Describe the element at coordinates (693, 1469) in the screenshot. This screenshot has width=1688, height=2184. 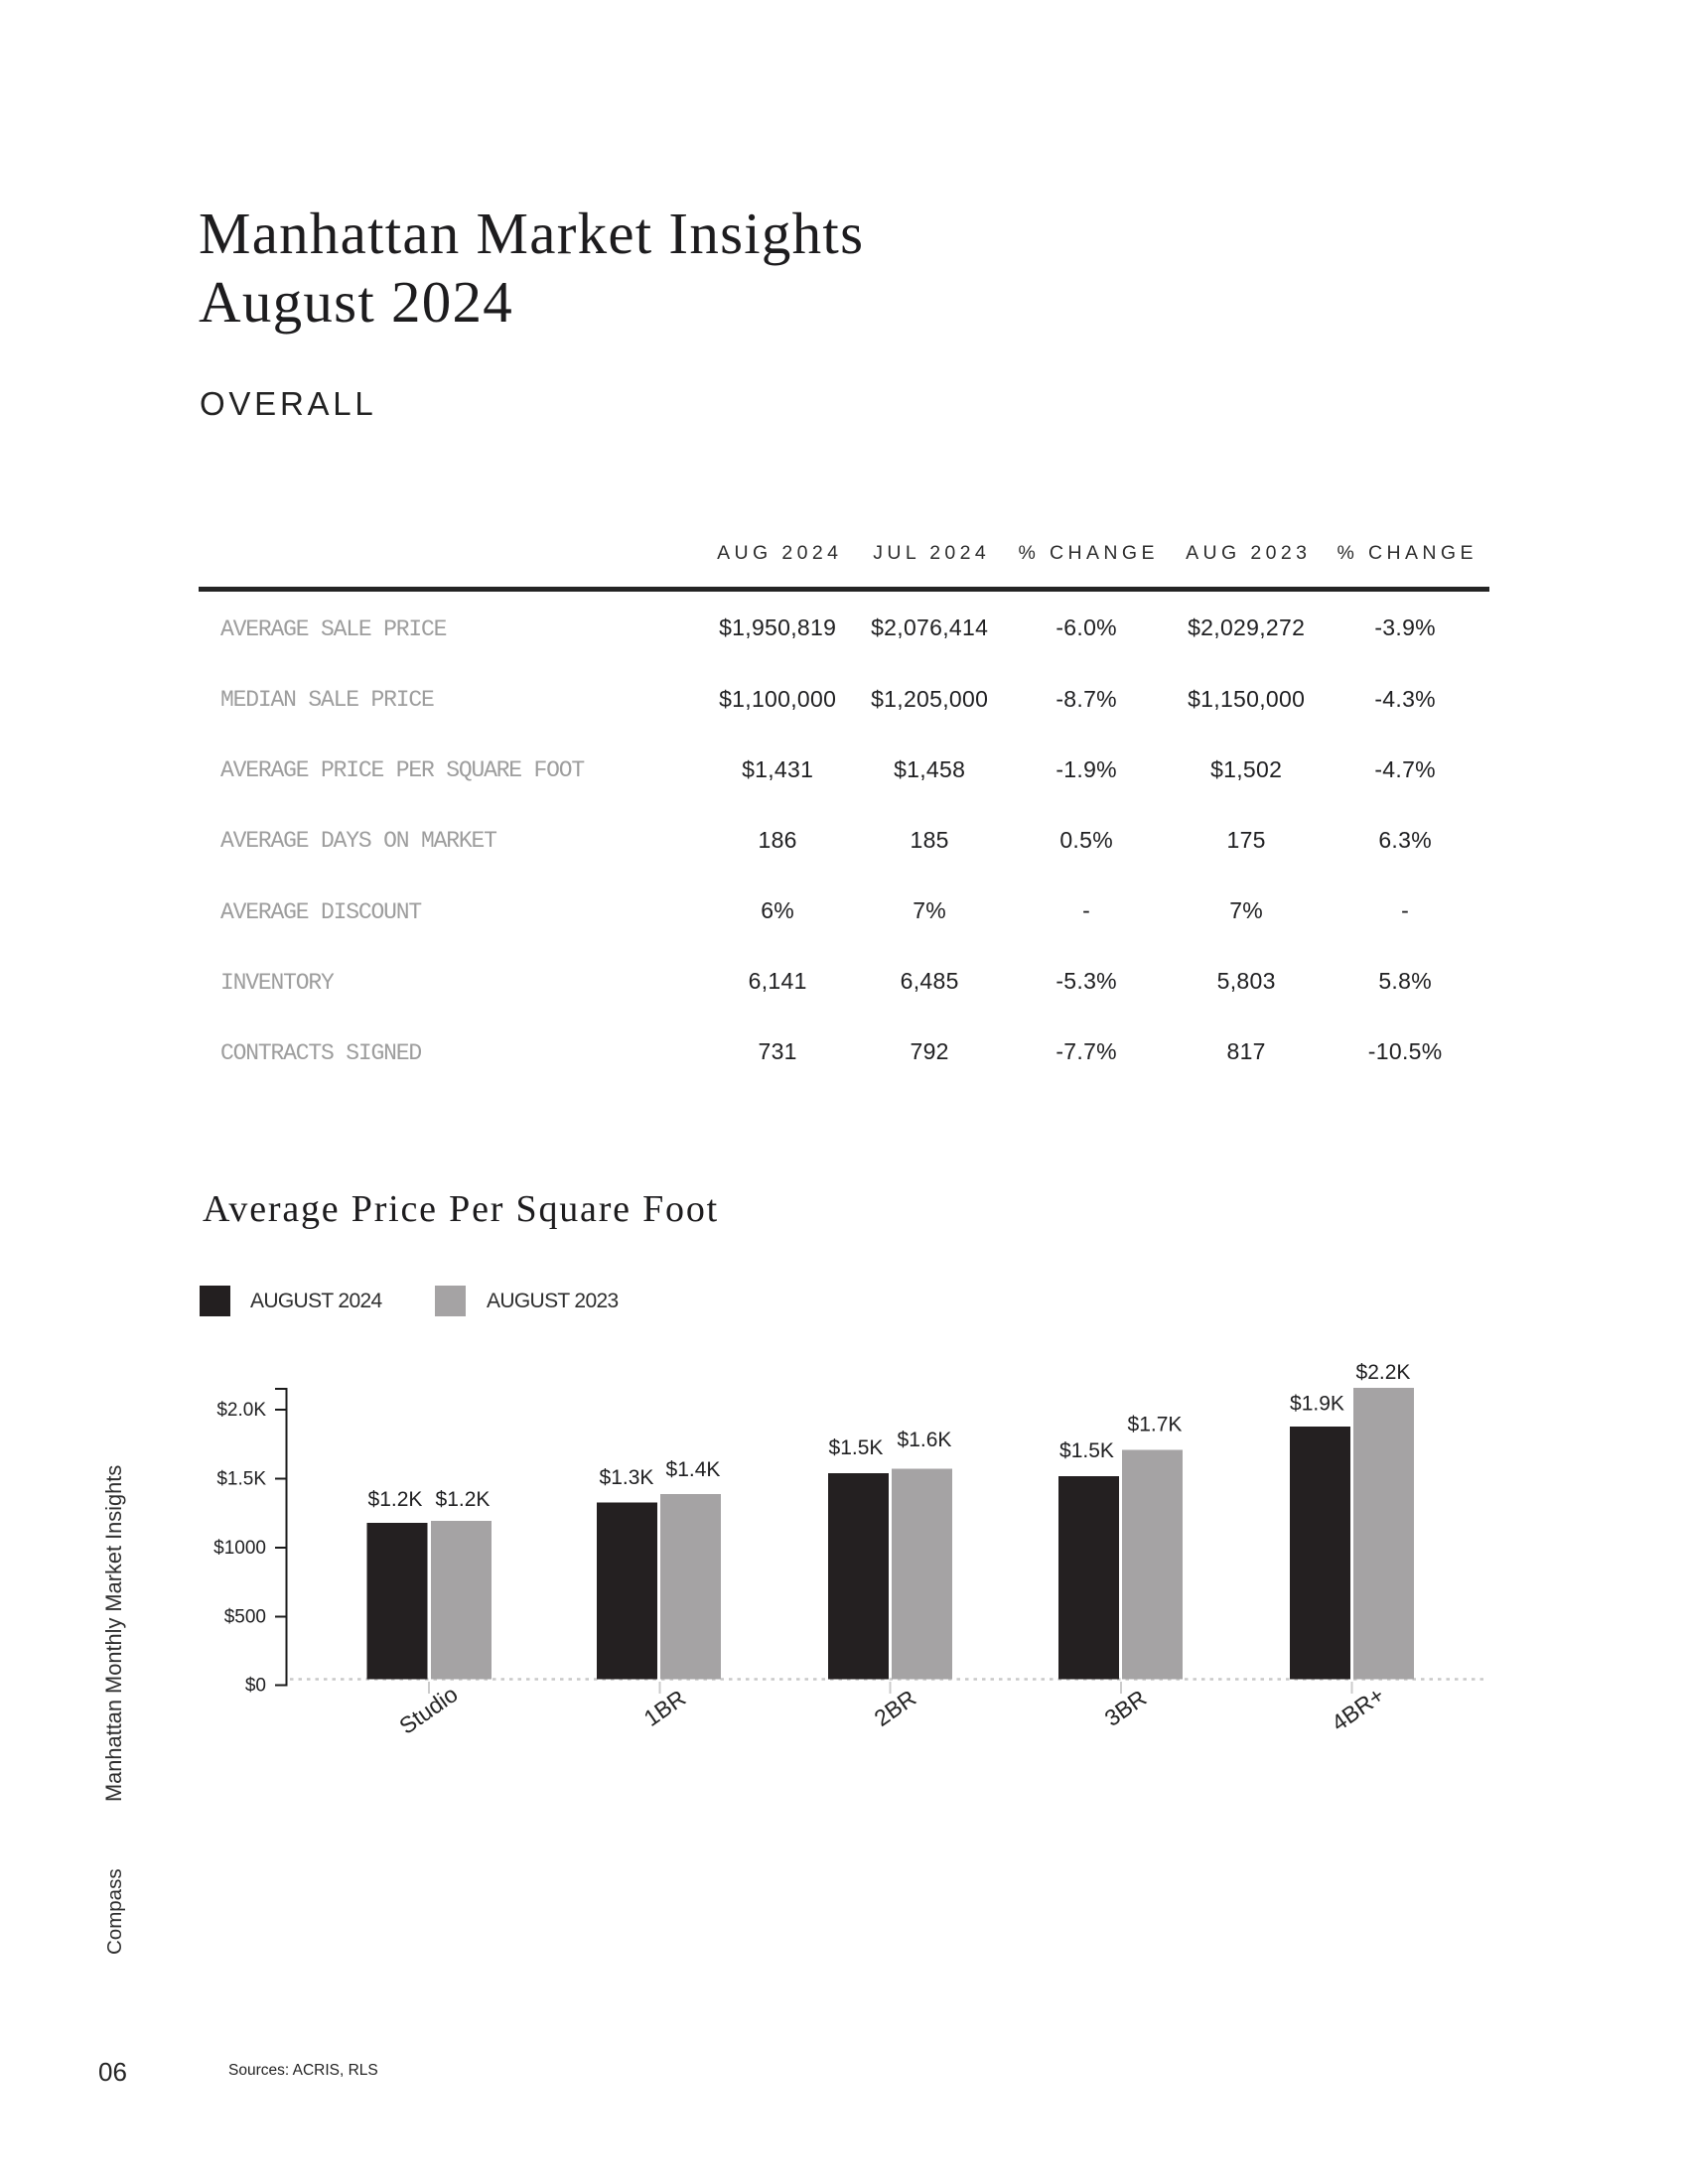
I see `svg-text: $1.4K` at that location.